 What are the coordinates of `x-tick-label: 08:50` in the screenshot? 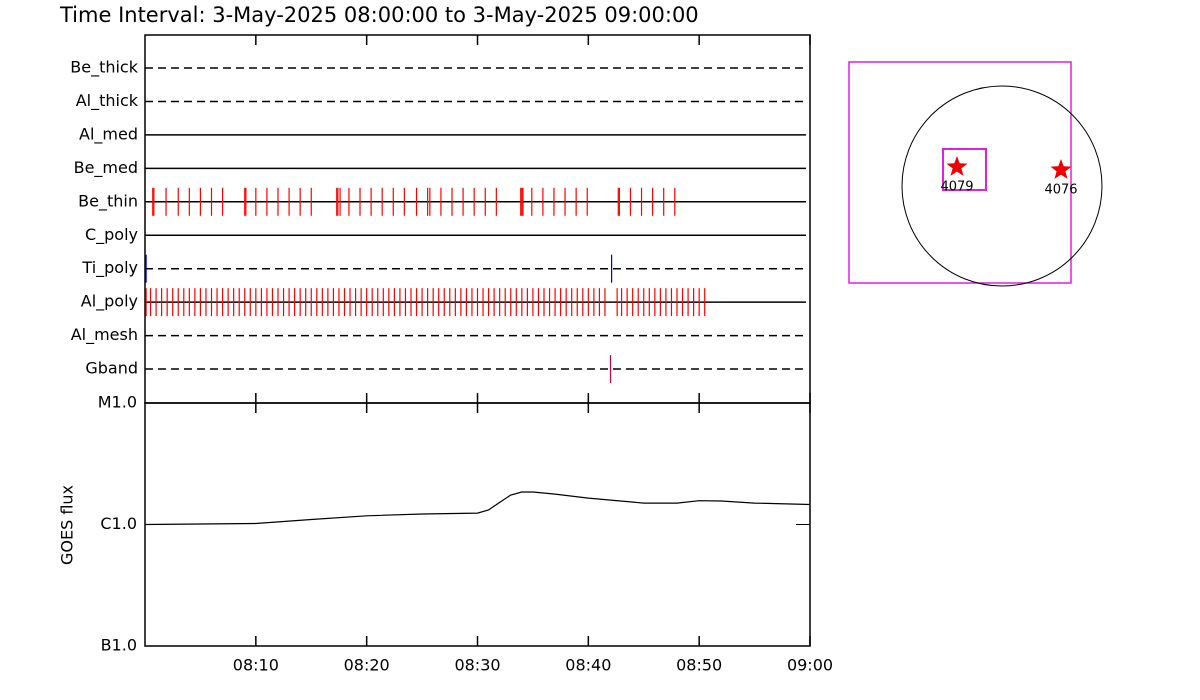 It's located at (699, 665).